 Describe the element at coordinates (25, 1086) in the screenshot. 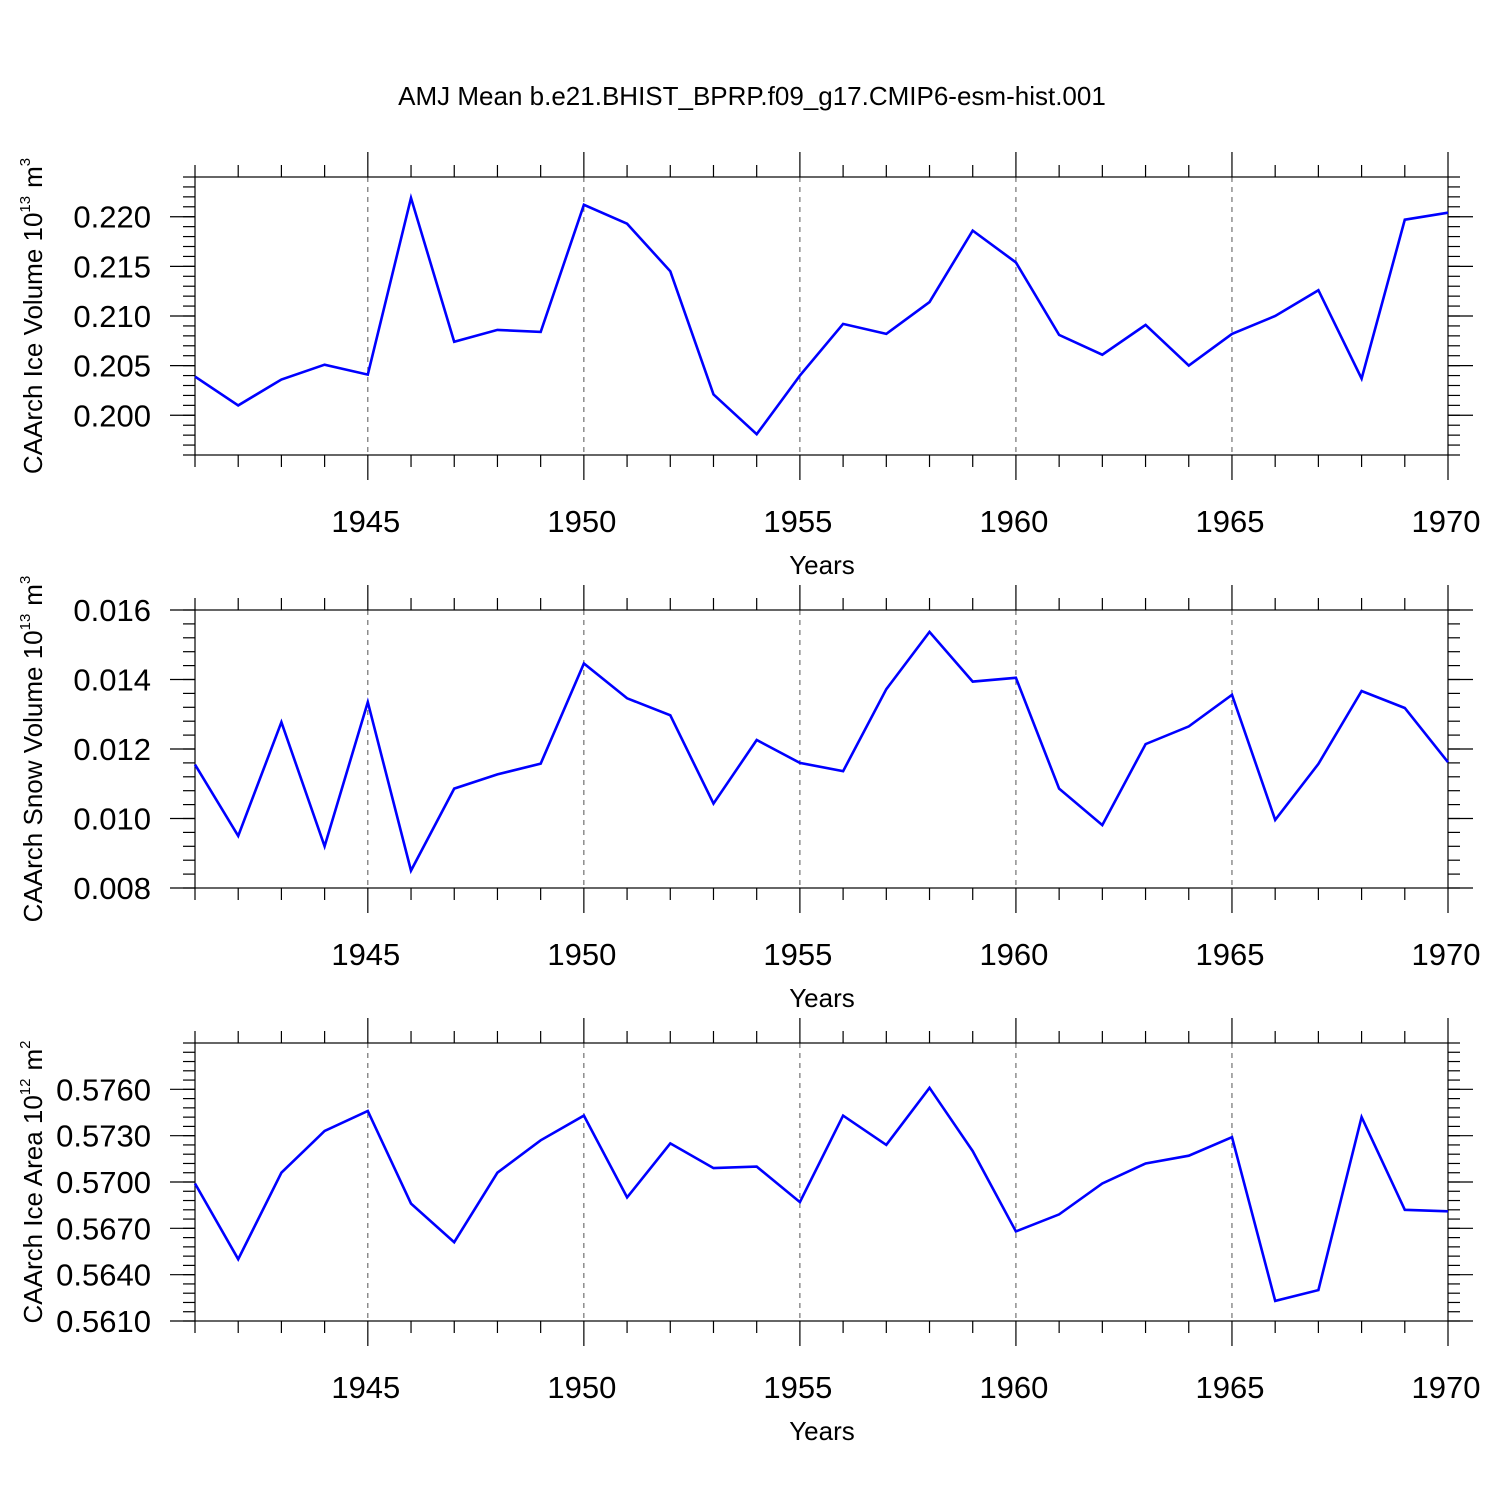

I see `y-axis-label-exponent: 12` at that location.